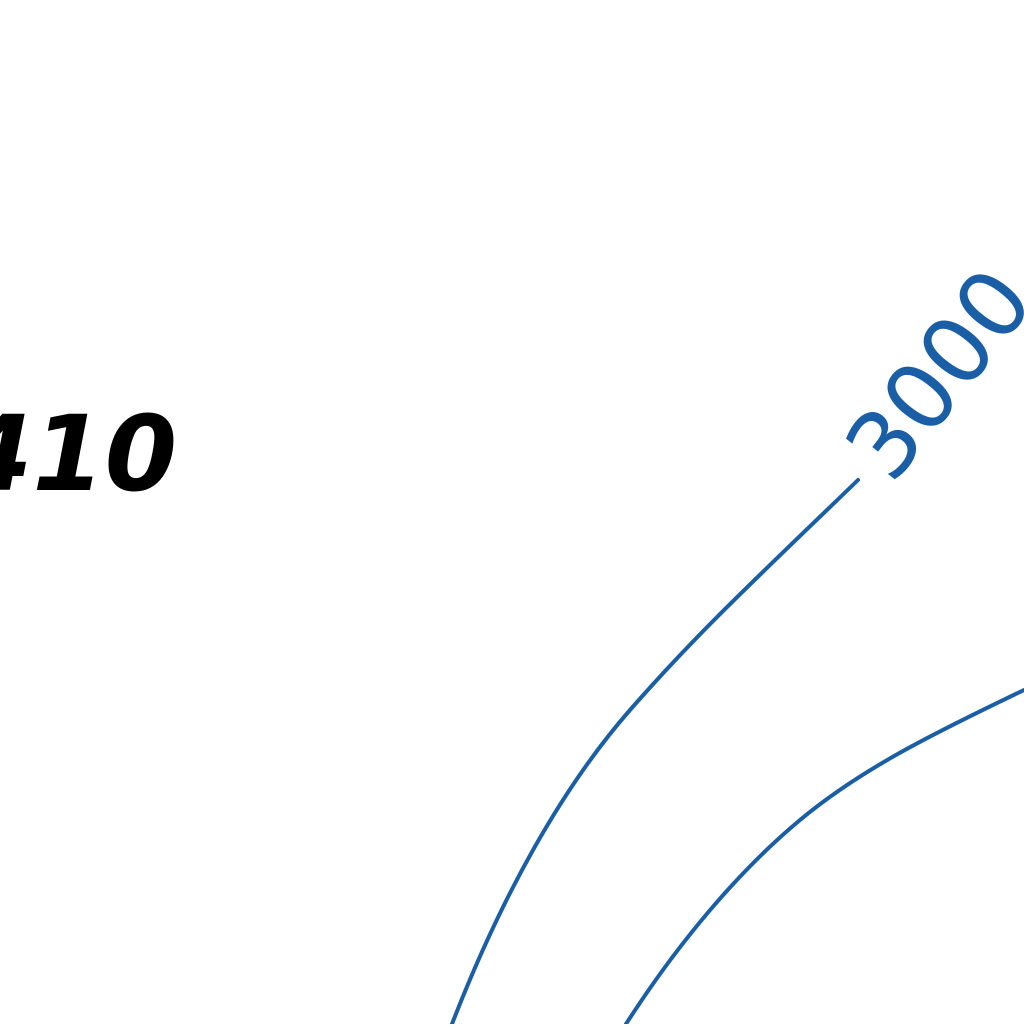 The image size is (1024, 1029). What do you see at coordinates (824, 857) in the screenshot?
I see `contour-line-lower` at bounding box center [824, 857].